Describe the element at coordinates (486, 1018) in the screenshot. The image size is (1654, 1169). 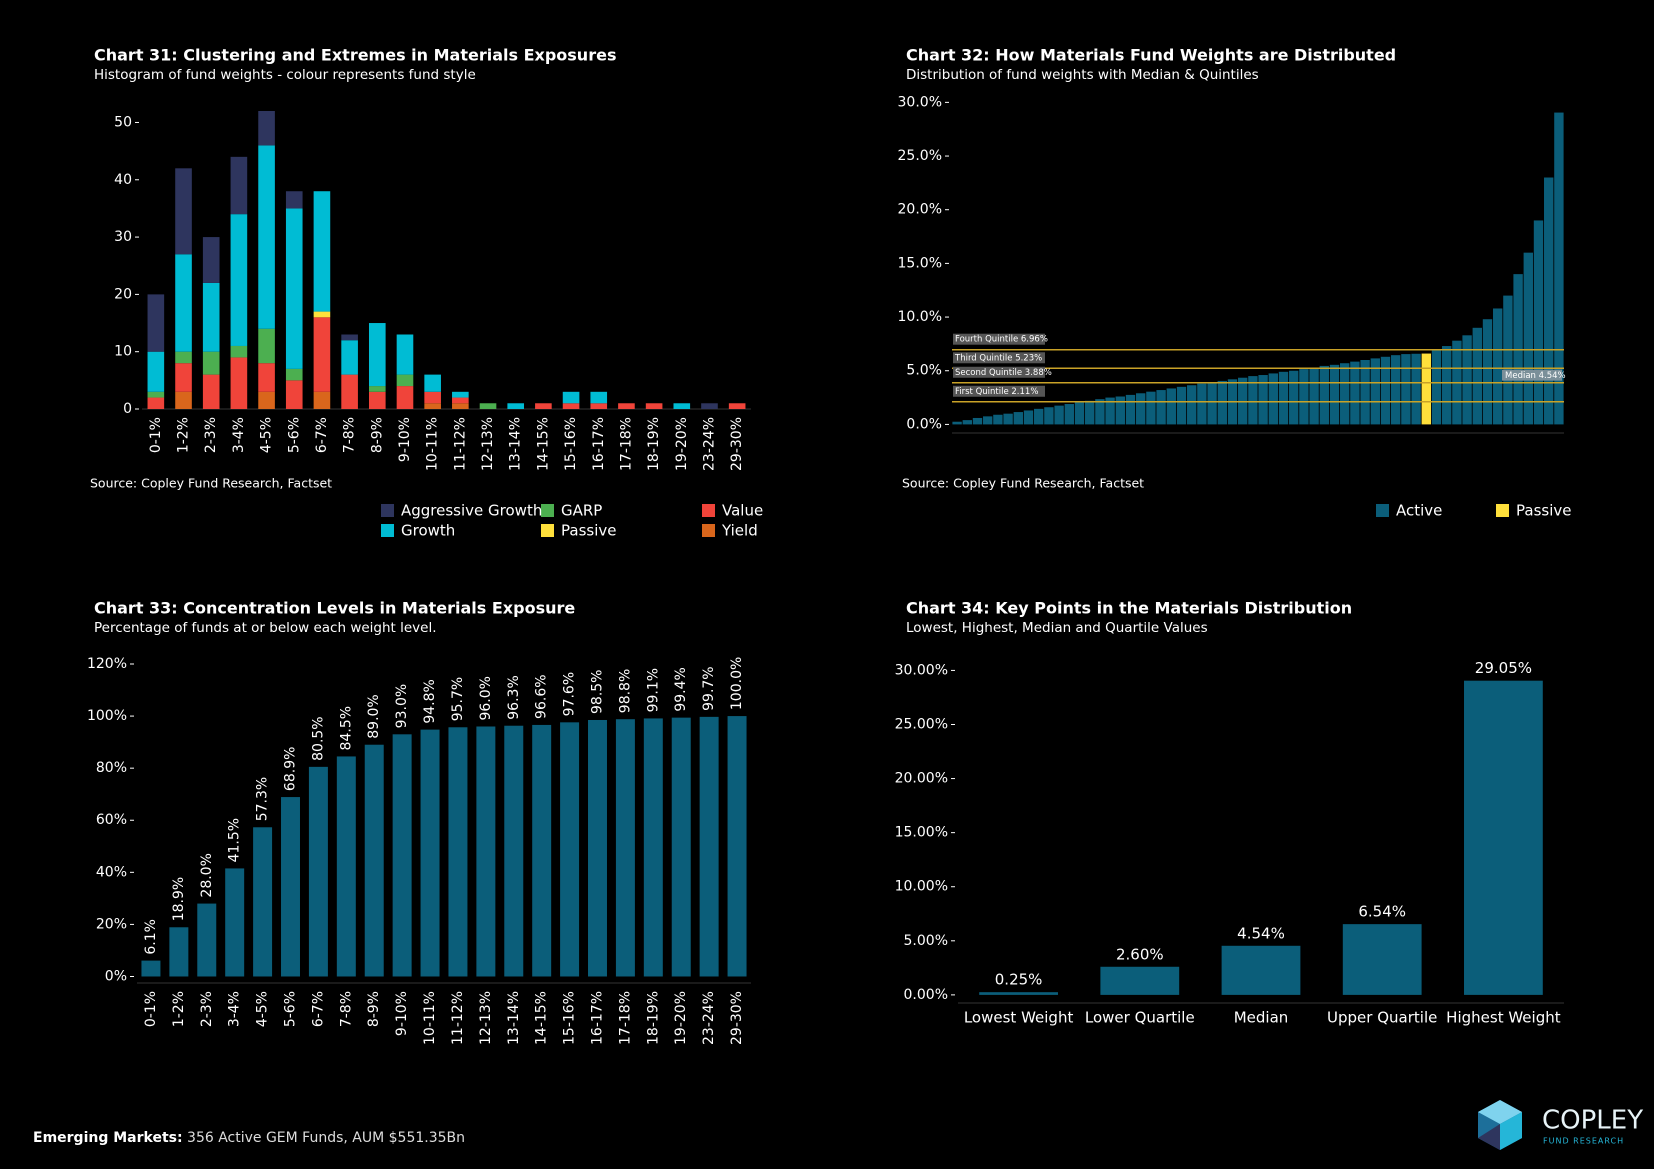
I see `x-tick-label: 12-13%` at that location.